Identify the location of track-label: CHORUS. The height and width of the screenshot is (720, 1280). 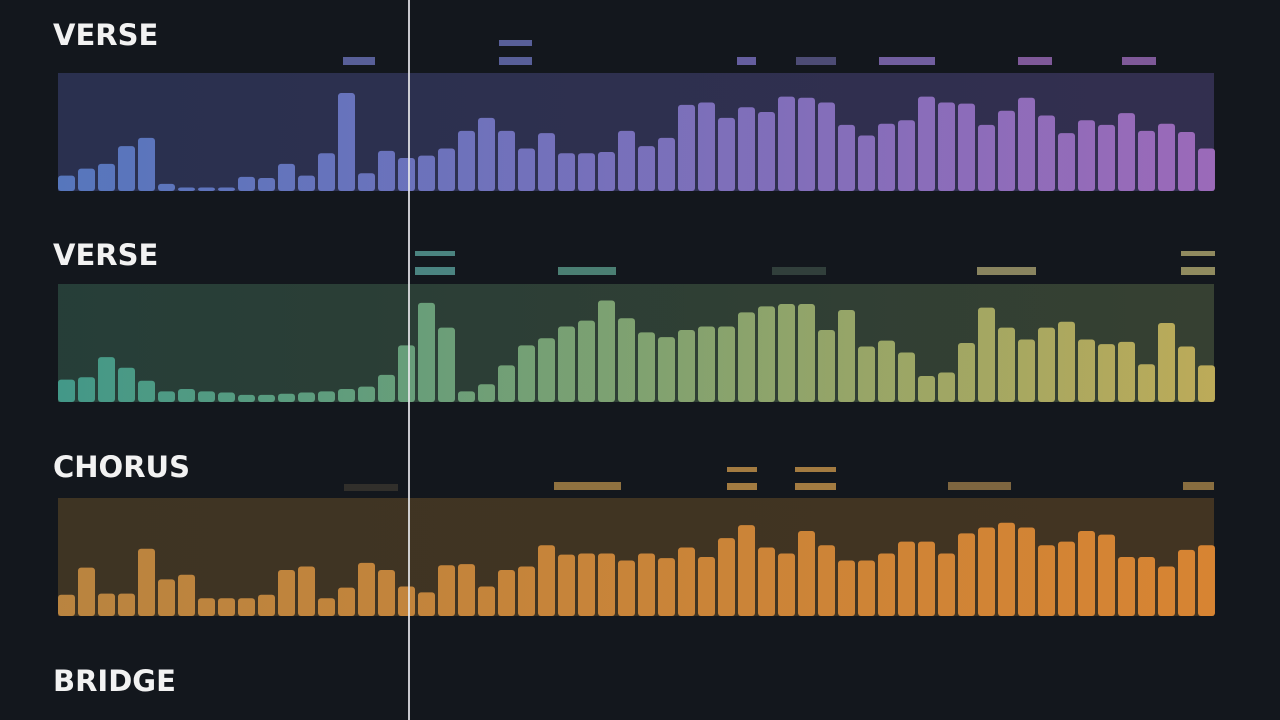
(121, 467).